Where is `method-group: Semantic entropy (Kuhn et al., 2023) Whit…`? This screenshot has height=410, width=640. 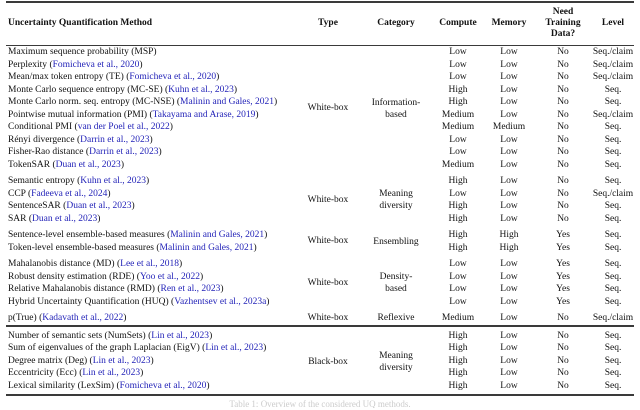
method-group: Semantic entropy (Kuhn et al., 2023) Whit… is located at coordinates (320, 198).